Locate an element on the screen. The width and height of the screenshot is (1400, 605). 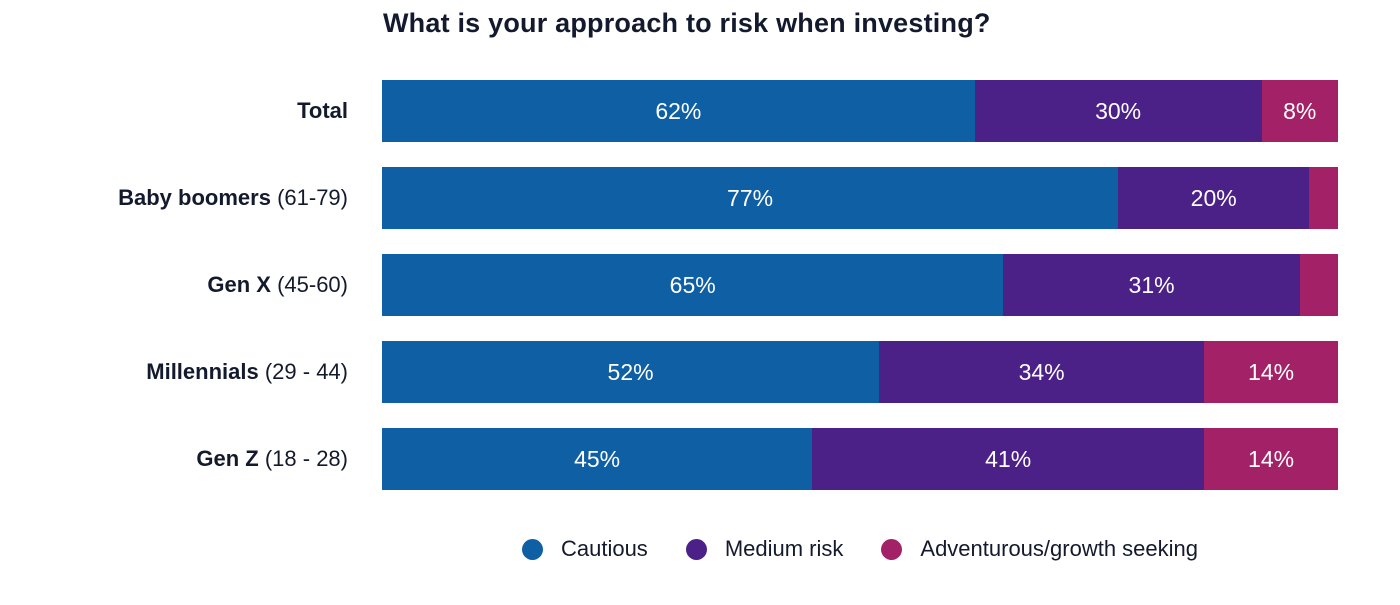
stacked-bar: 77% 20% is located at coordinates (860, 198).